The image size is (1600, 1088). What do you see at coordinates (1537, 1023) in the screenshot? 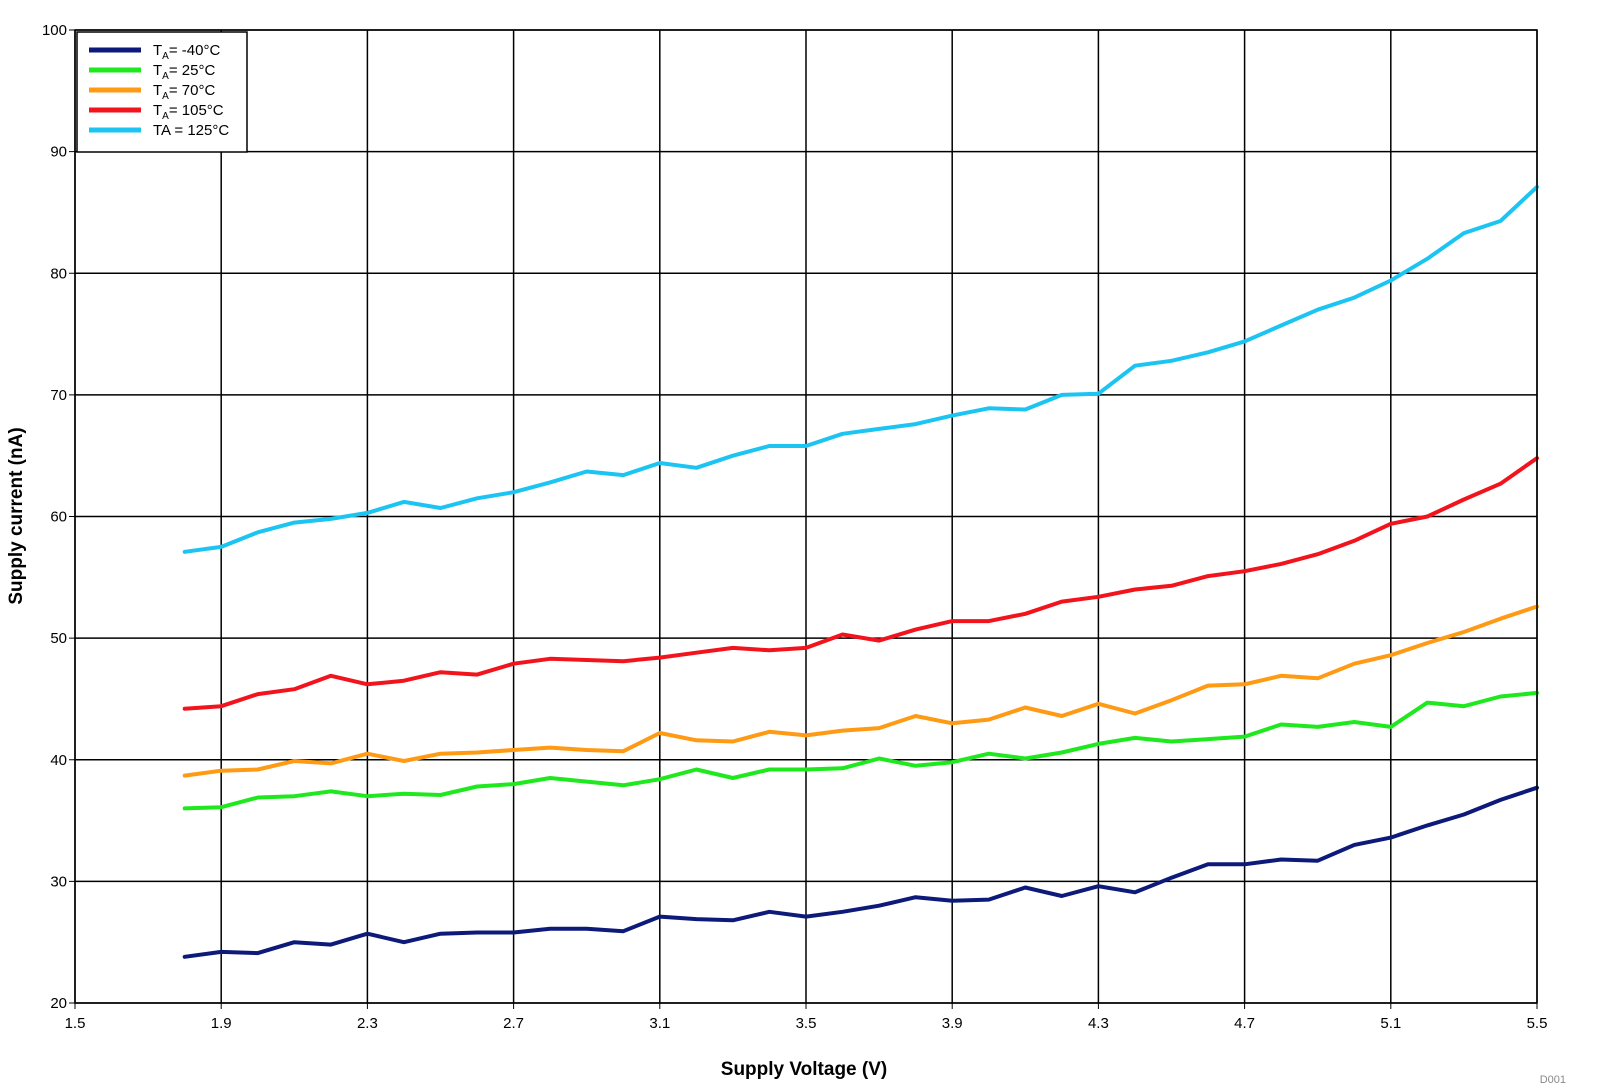
I see `x-tick-label: 5.5` at bounding box center [1537, 1023].